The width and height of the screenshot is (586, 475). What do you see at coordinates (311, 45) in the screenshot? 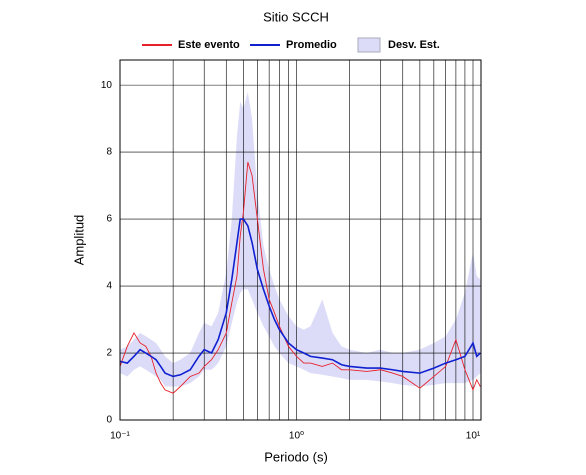
I see `legend-label: Promedio` at bounding box center [311, 45].